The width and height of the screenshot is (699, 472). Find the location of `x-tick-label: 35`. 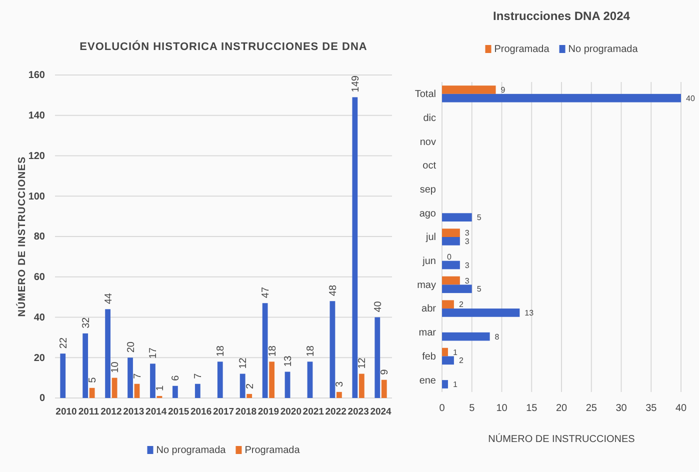

x-tick-label: 35 is located at coordinates (652, 408).